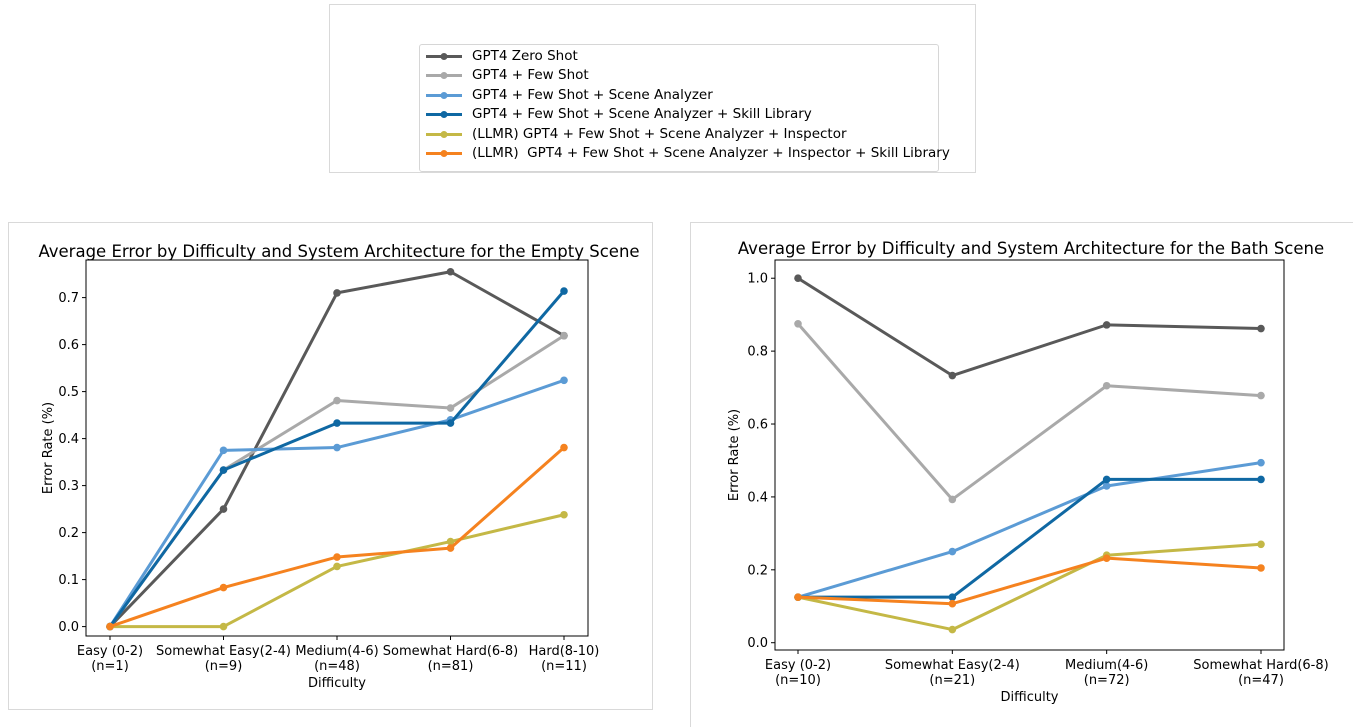  Describe the element at coordinates (1106, 673) in the screenshot. I see `x-tick-label: Medium(4-6) (n=72)` at that location.